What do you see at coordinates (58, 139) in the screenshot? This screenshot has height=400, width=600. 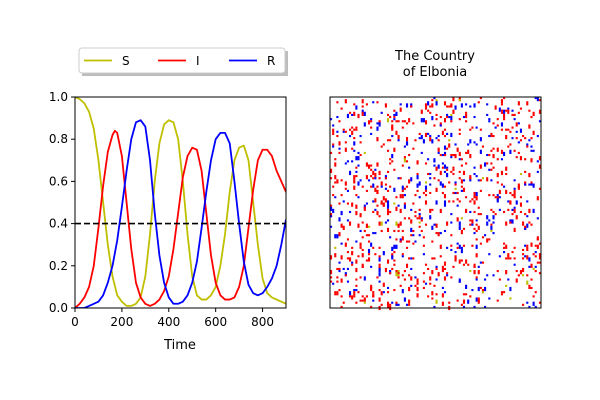 I see `y-tick-label: 0.8` at bounding box center [58, 139].